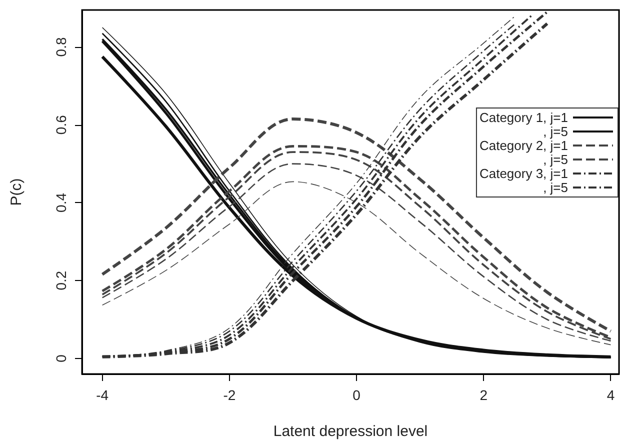 This screenshot has width=620, height=448. I want to click on y-tick-label: 0.4, so click(61, 202).